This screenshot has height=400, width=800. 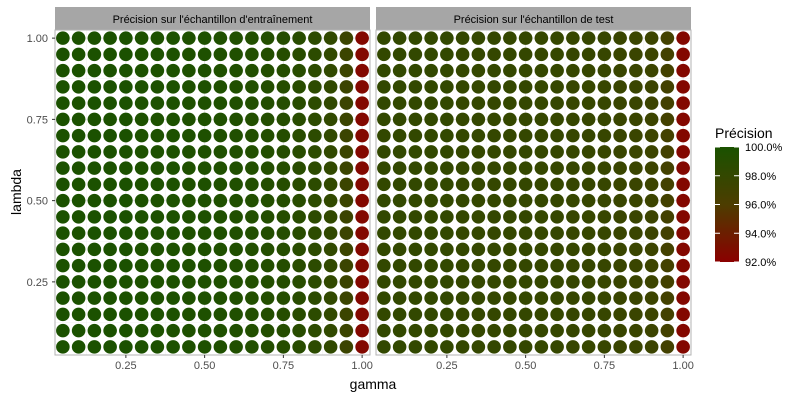 I want to click on y-axis-title: lambda, so click(x=16, y=192).